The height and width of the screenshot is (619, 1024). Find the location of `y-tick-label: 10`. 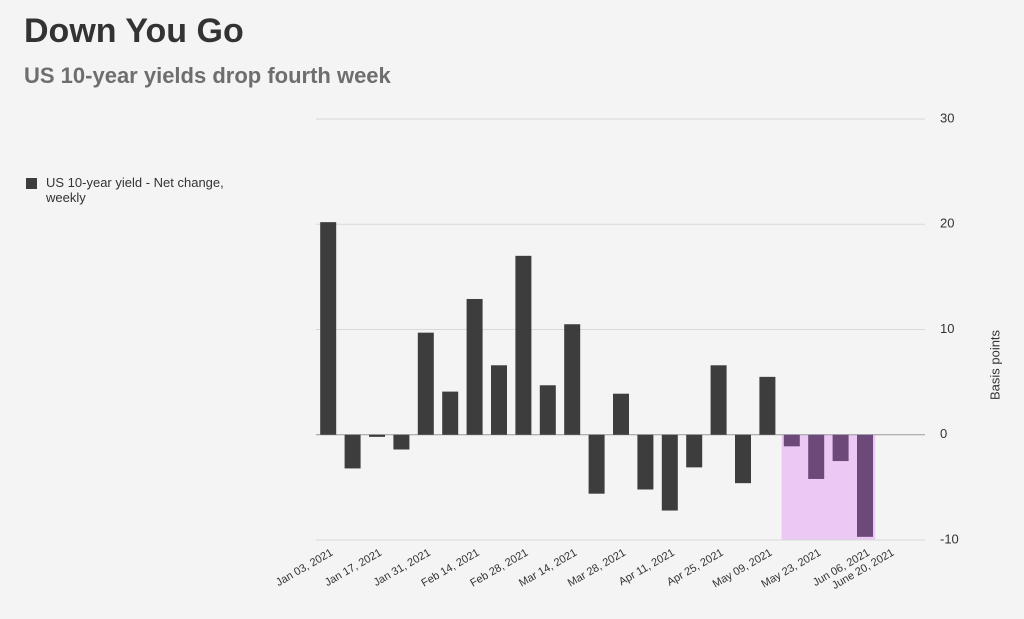

y-tick-label: 10 is located at coordinates (947, 328).